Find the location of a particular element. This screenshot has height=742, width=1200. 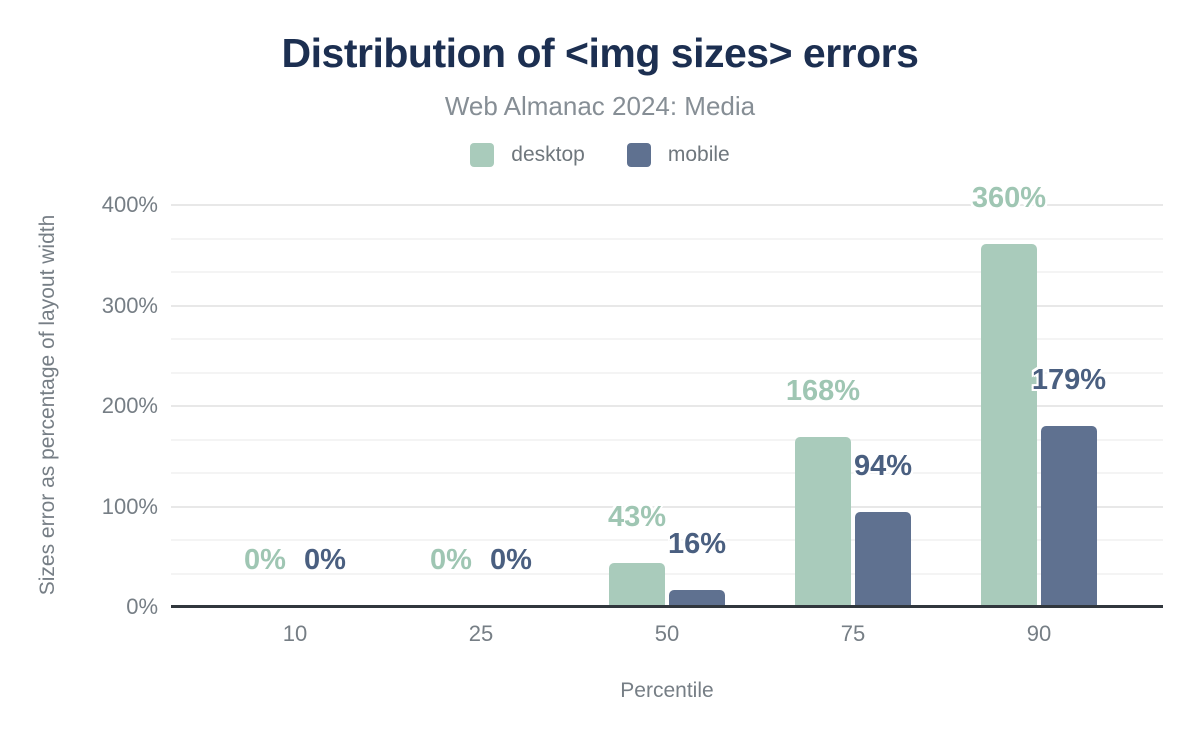

x-tick-10: 10 is located at coordinates (295, 633).